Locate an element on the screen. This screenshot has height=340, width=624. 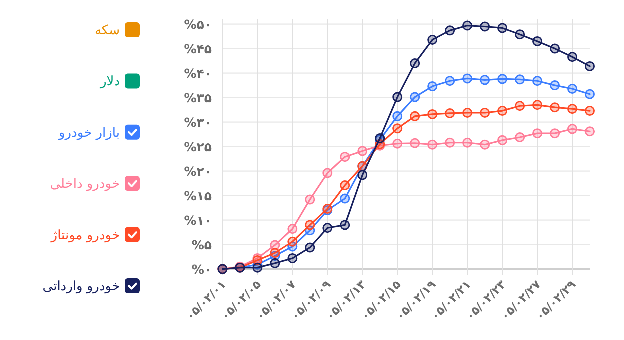
legend-label: سکه is located at coordinates (107, 31).